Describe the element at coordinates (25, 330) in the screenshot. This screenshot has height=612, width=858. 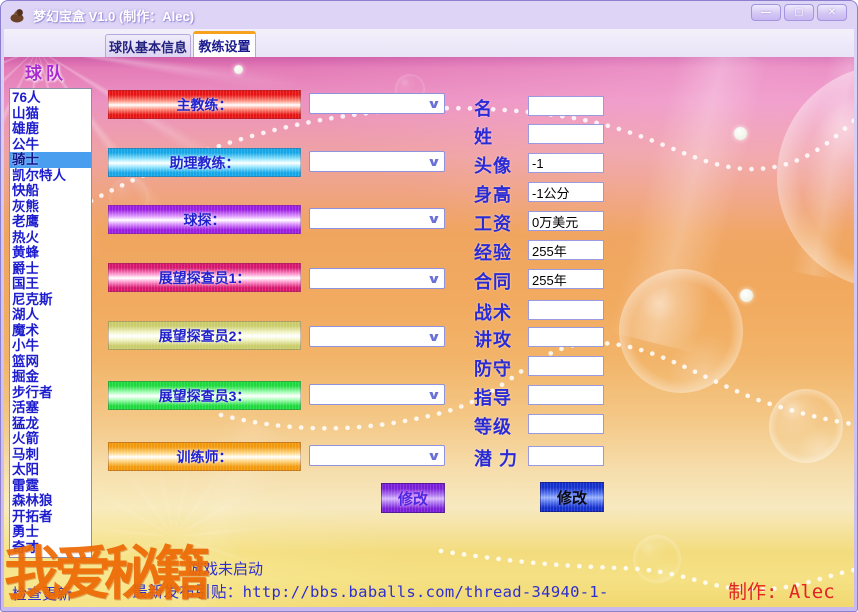
I see `team-item: 魔术` at that location.